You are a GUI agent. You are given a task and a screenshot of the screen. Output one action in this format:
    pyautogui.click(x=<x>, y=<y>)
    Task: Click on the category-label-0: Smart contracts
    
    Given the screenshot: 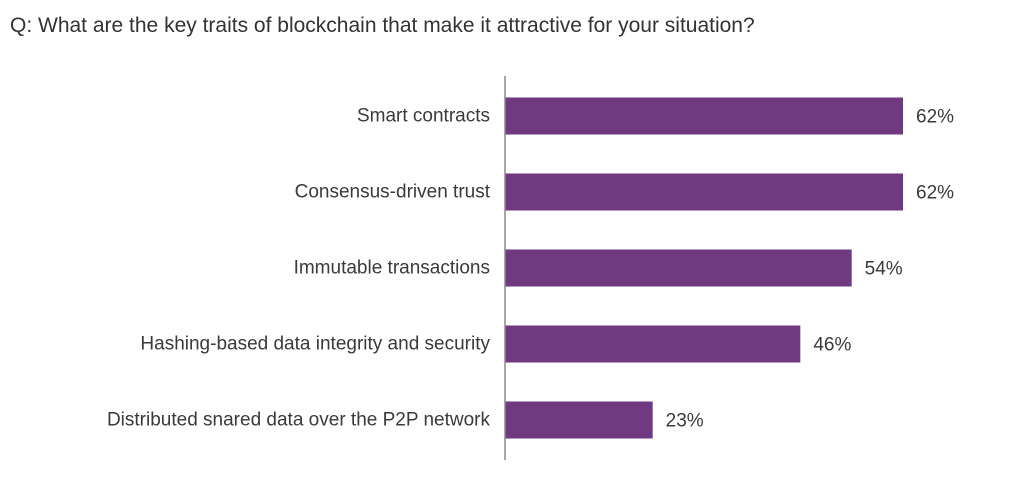 What is the action you would take?
    pyautogui.click(x=423, y=116)
    